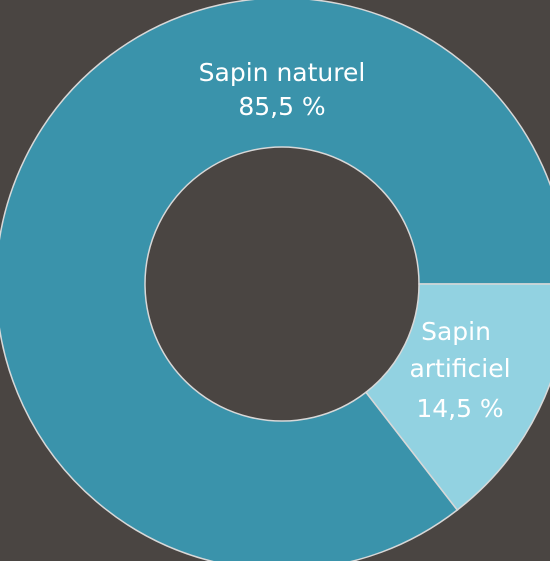 Image resolution: width=550 pixels, height=561 pixels. I want to click on slice-label: Sapin naturel, so click(282, 72).